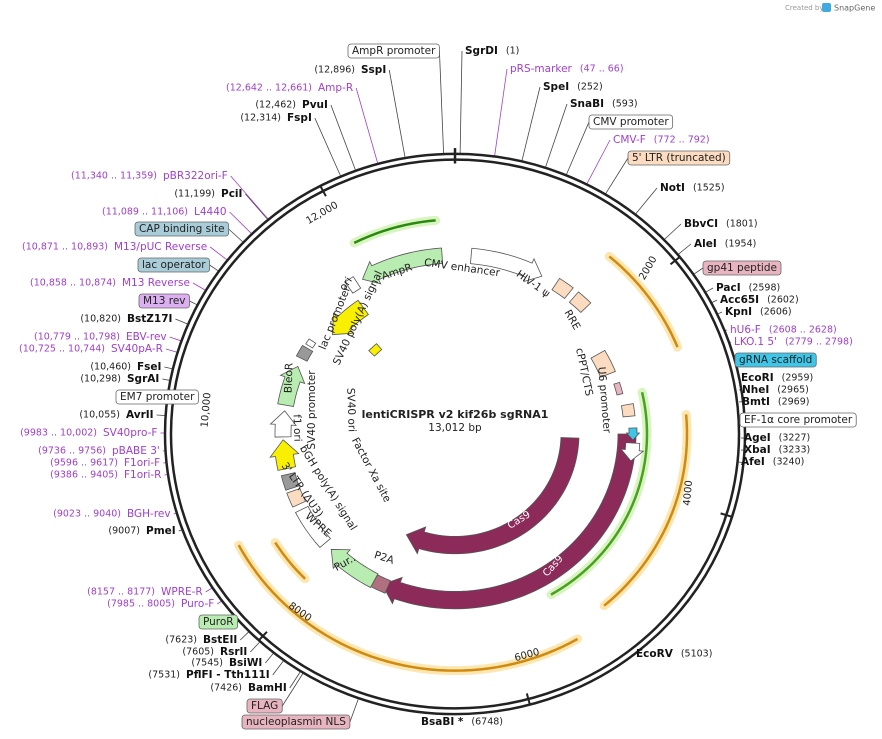 This screenshot has width=882, height=739. I want to click on plasmid-size: 13,012 bp, so click(455, 428).